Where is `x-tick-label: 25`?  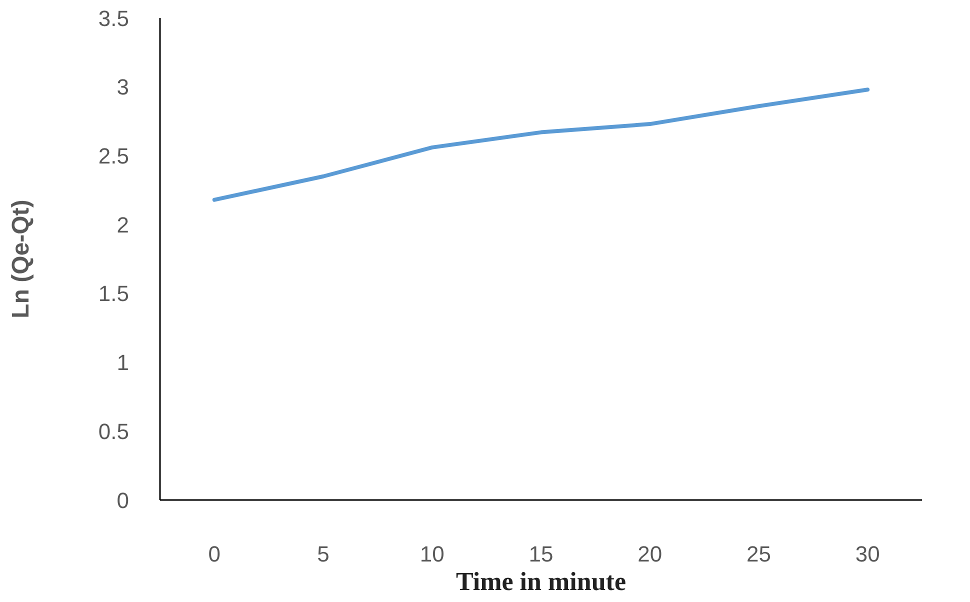
x-tick-label: 25 is located at coordinates (758, 554).